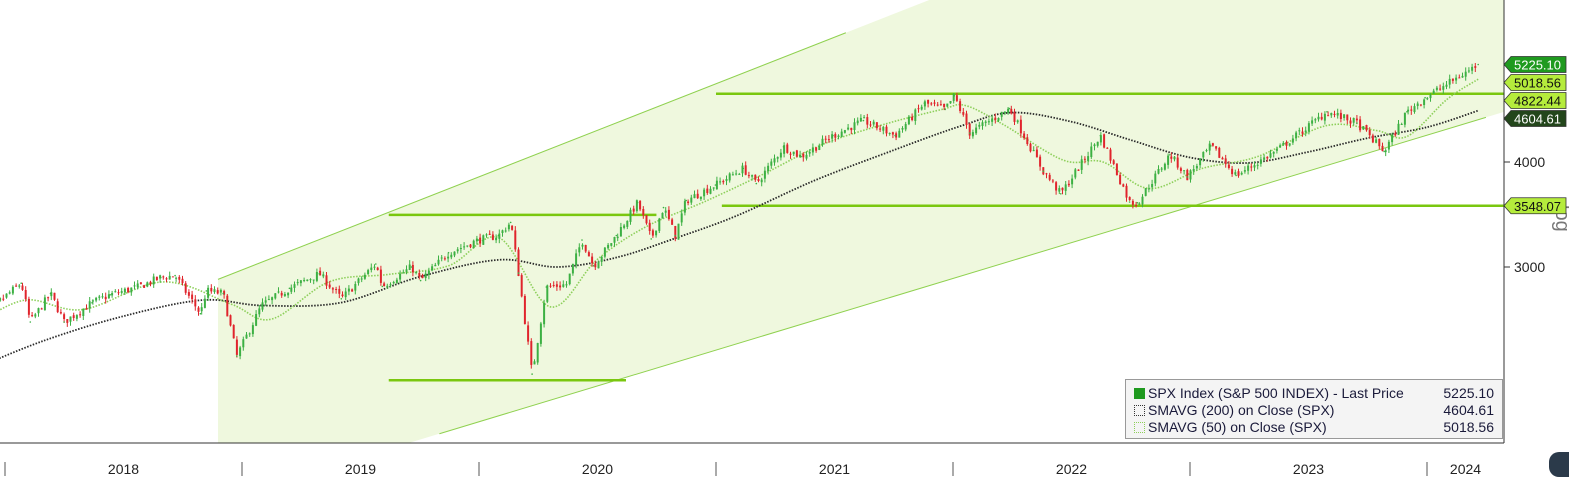  What do you see at coordinates (1559, 464) in the screenshot?
I see `scale-toggle-icon` at bounding box center [1559, 464].